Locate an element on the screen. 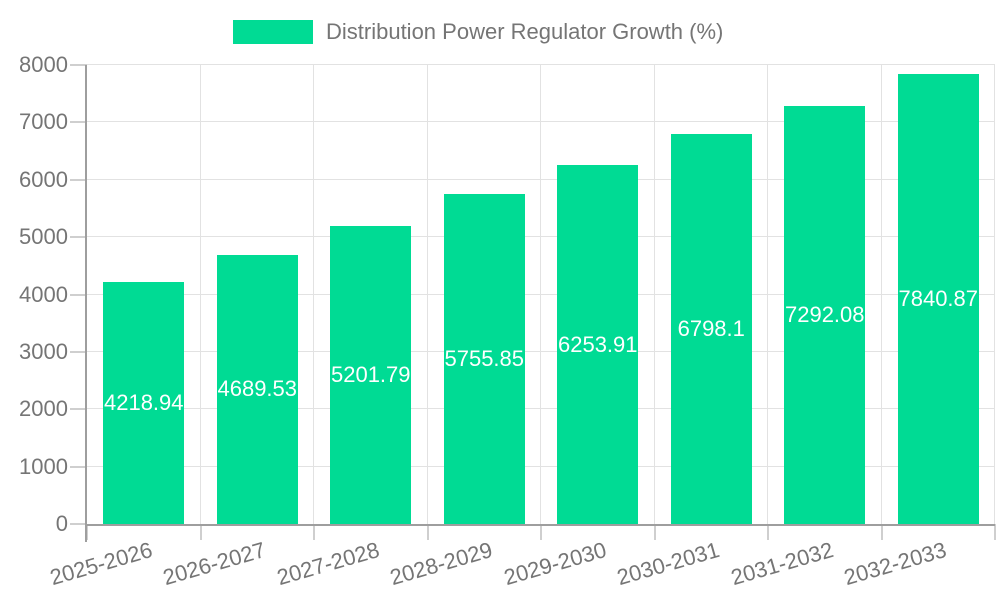  y-axis-label: 4000 is located at coordinates (43, 294).